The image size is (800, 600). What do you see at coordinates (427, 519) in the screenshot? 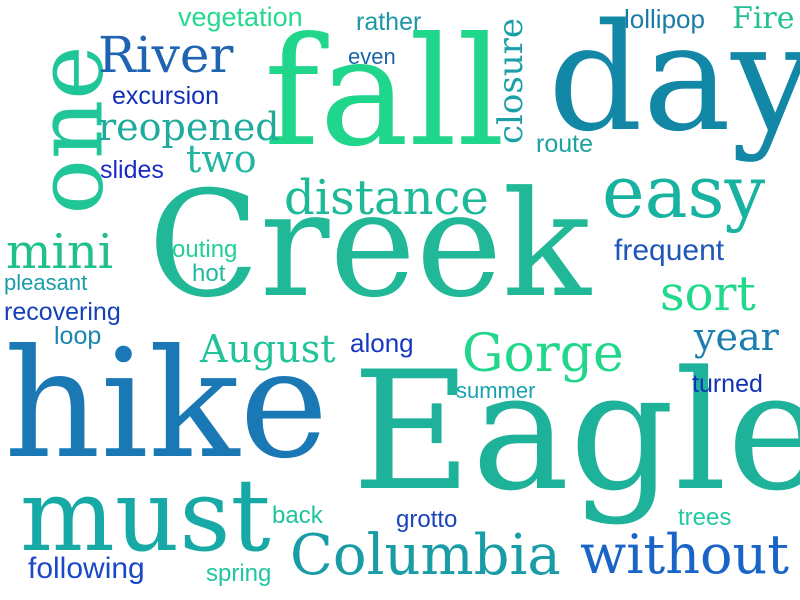
I see `word-grotto: grotto` at bounding box center [427, 519].